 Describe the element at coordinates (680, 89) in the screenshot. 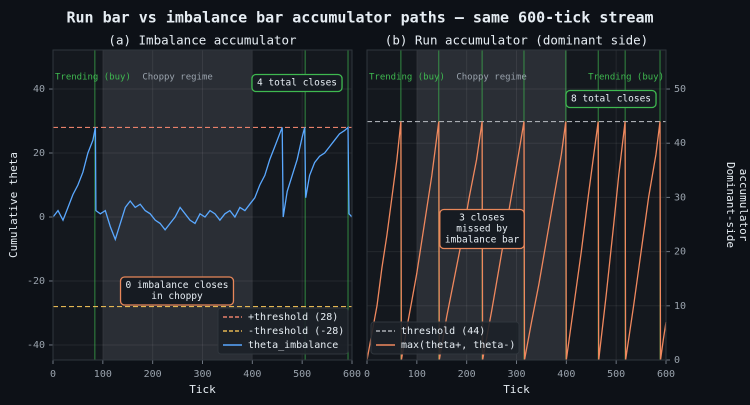

I see `y-tick-label: 50` at that location.